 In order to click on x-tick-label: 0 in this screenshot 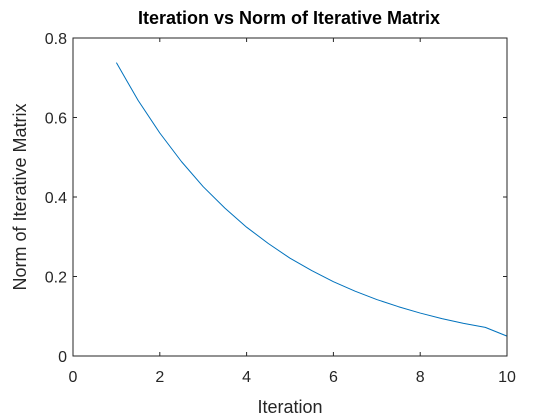, I will do `click(73, 377)`.